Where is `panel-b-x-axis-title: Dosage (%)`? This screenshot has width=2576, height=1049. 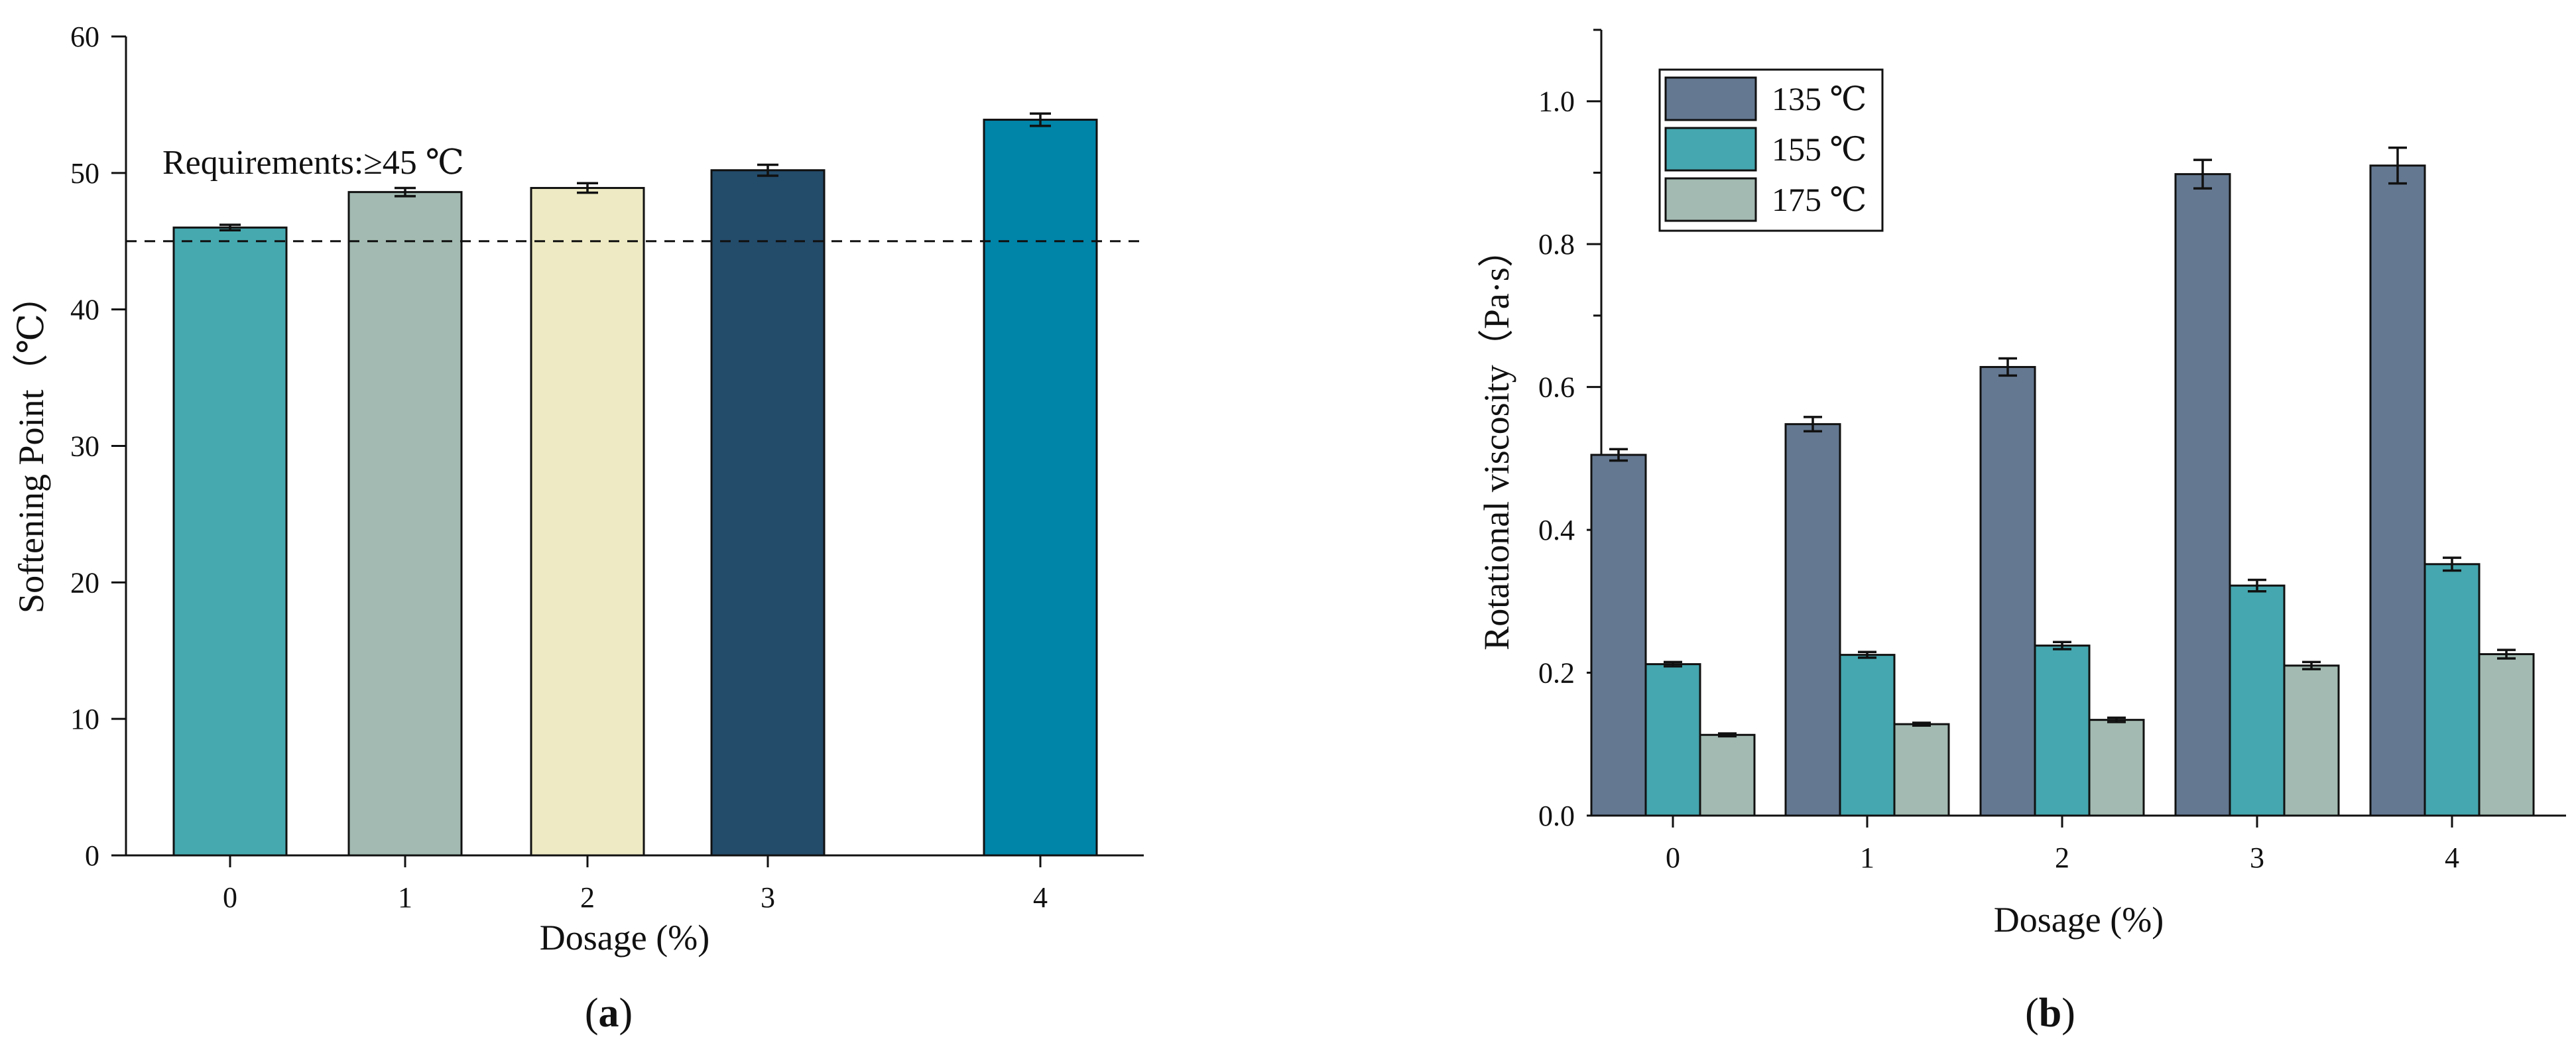 panel-b-x-axis-title: Dosage (%) is located at coordinates (2079, 920).